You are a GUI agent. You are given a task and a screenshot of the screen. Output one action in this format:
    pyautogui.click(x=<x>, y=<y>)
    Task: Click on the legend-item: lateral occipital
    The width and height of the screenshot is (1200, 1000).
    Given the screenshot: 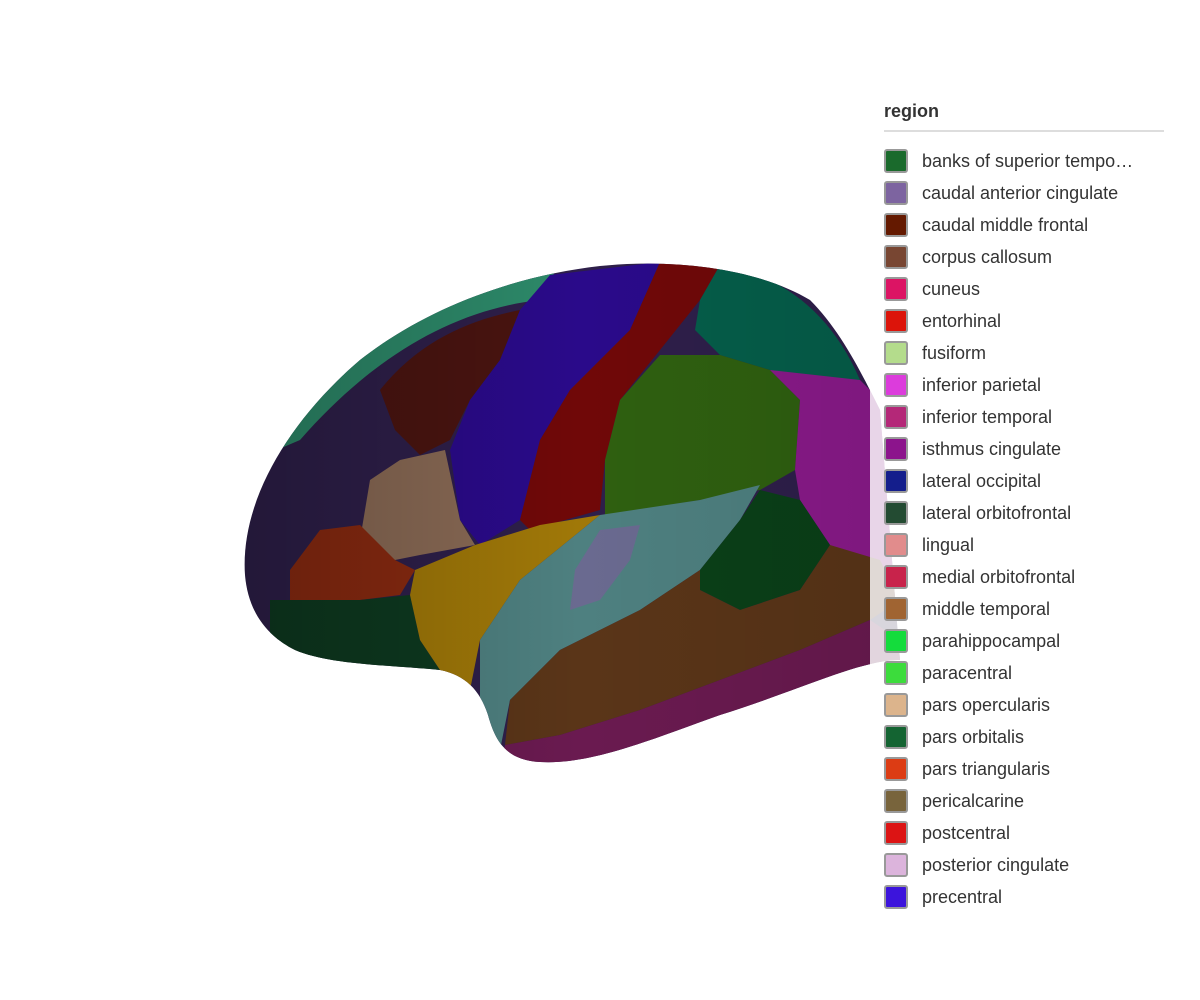 What is the action you would take?
    pyautogui.click(x=1027, y=481)
    